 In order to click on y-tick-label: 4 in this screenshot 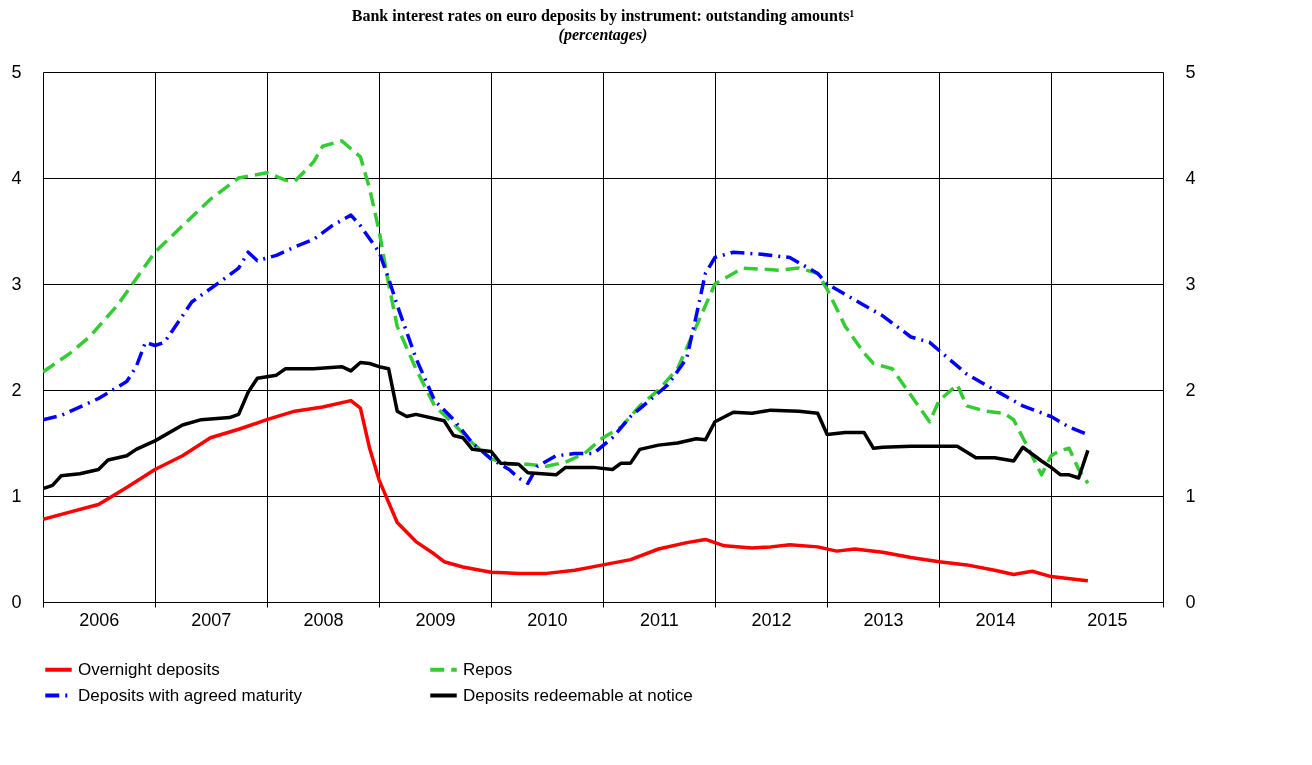, I will do `click(16, 177)`.